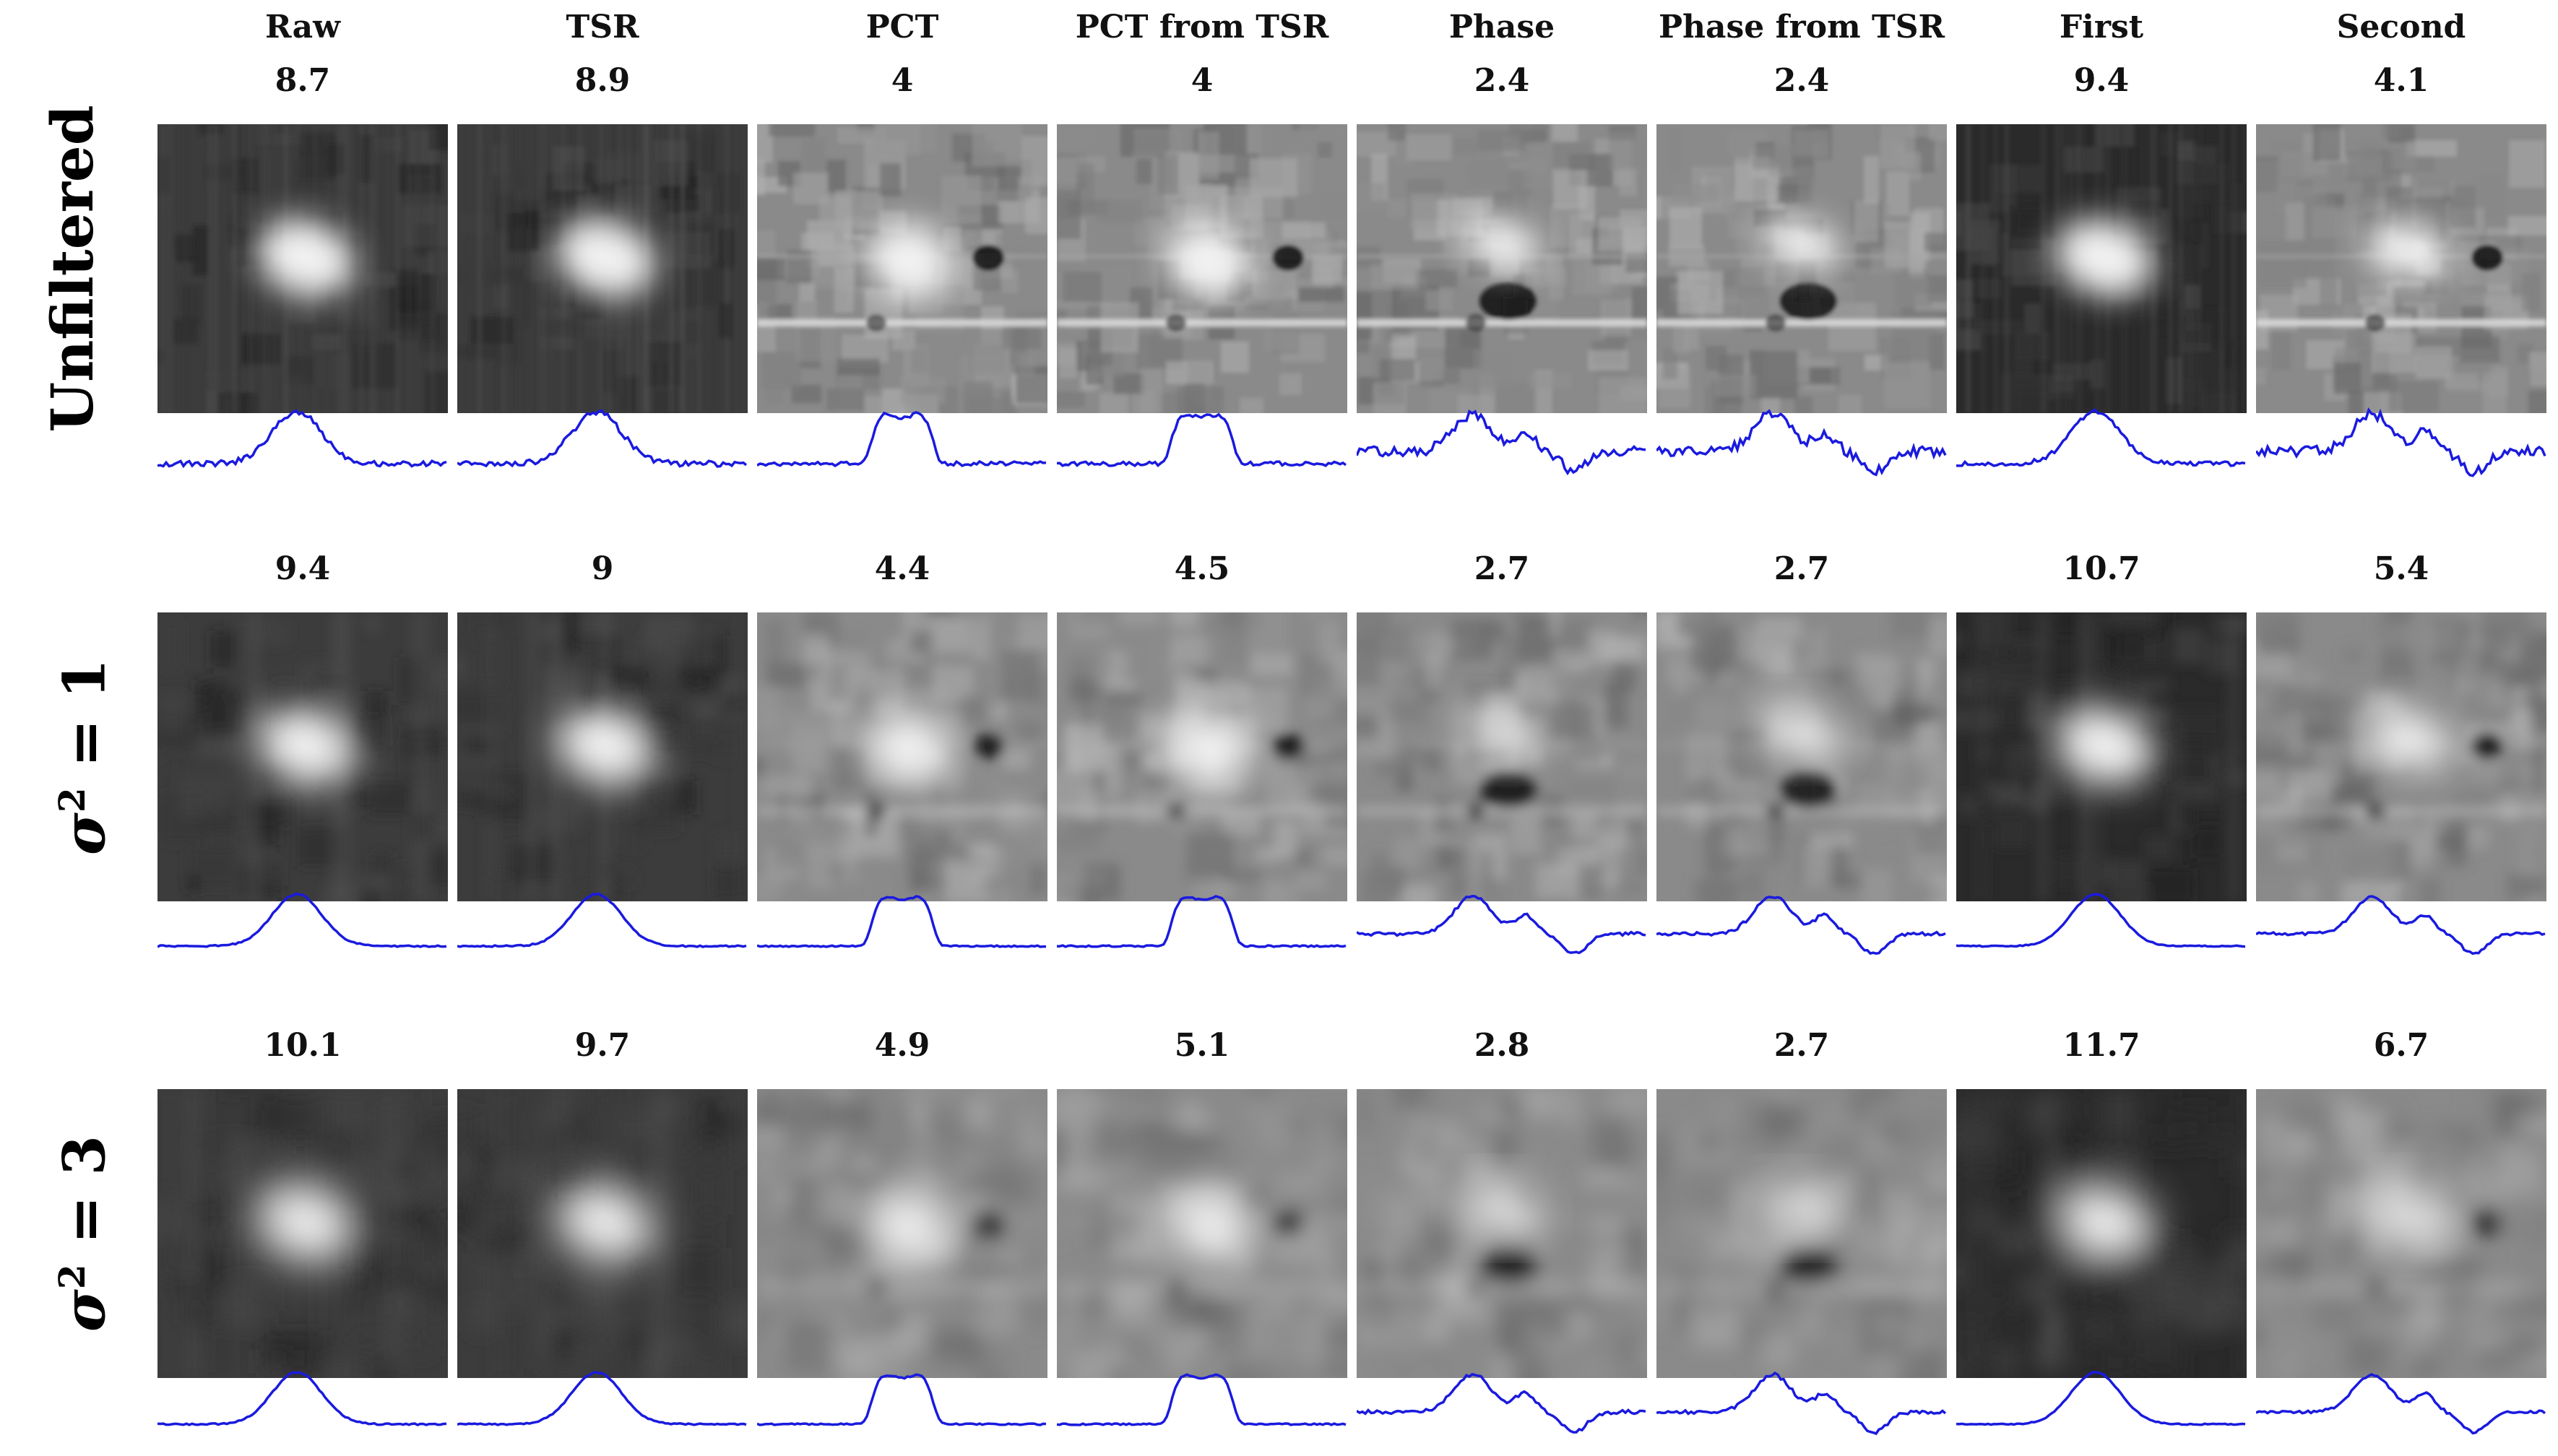 The image size is (2558, 1456). I want to click on score-value: 4.5, so click(1202, 568).